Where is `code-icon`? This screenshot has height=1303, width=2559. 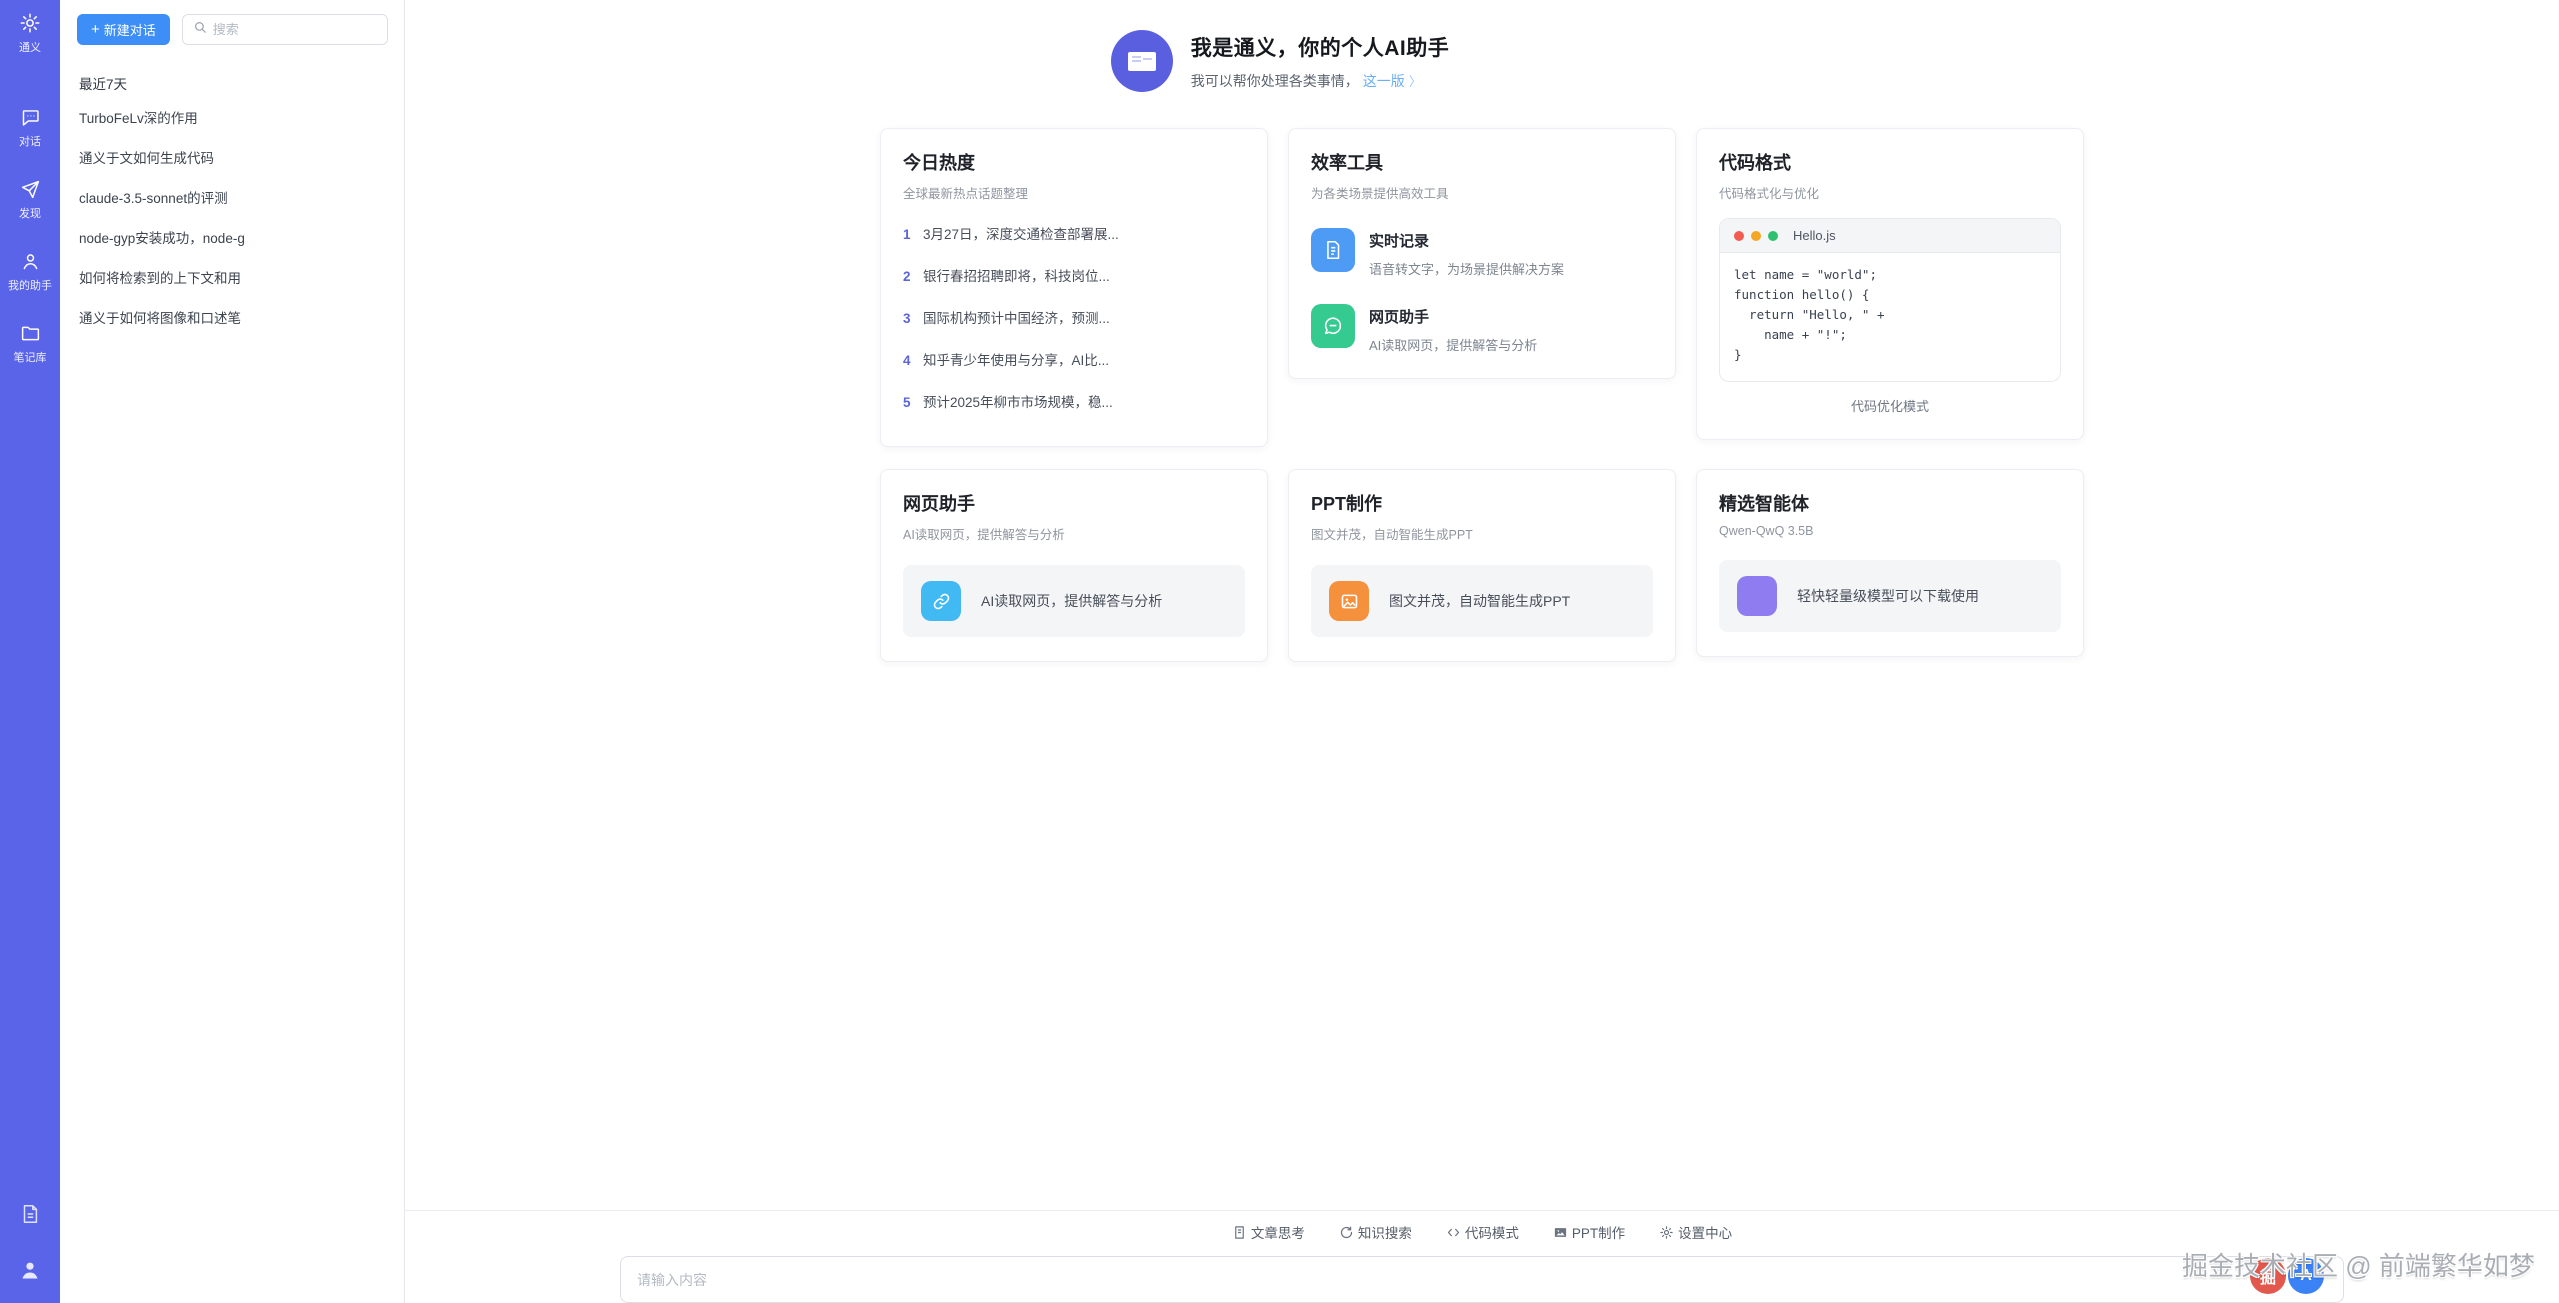 code-icon is located at coordinates (1453, 1232).